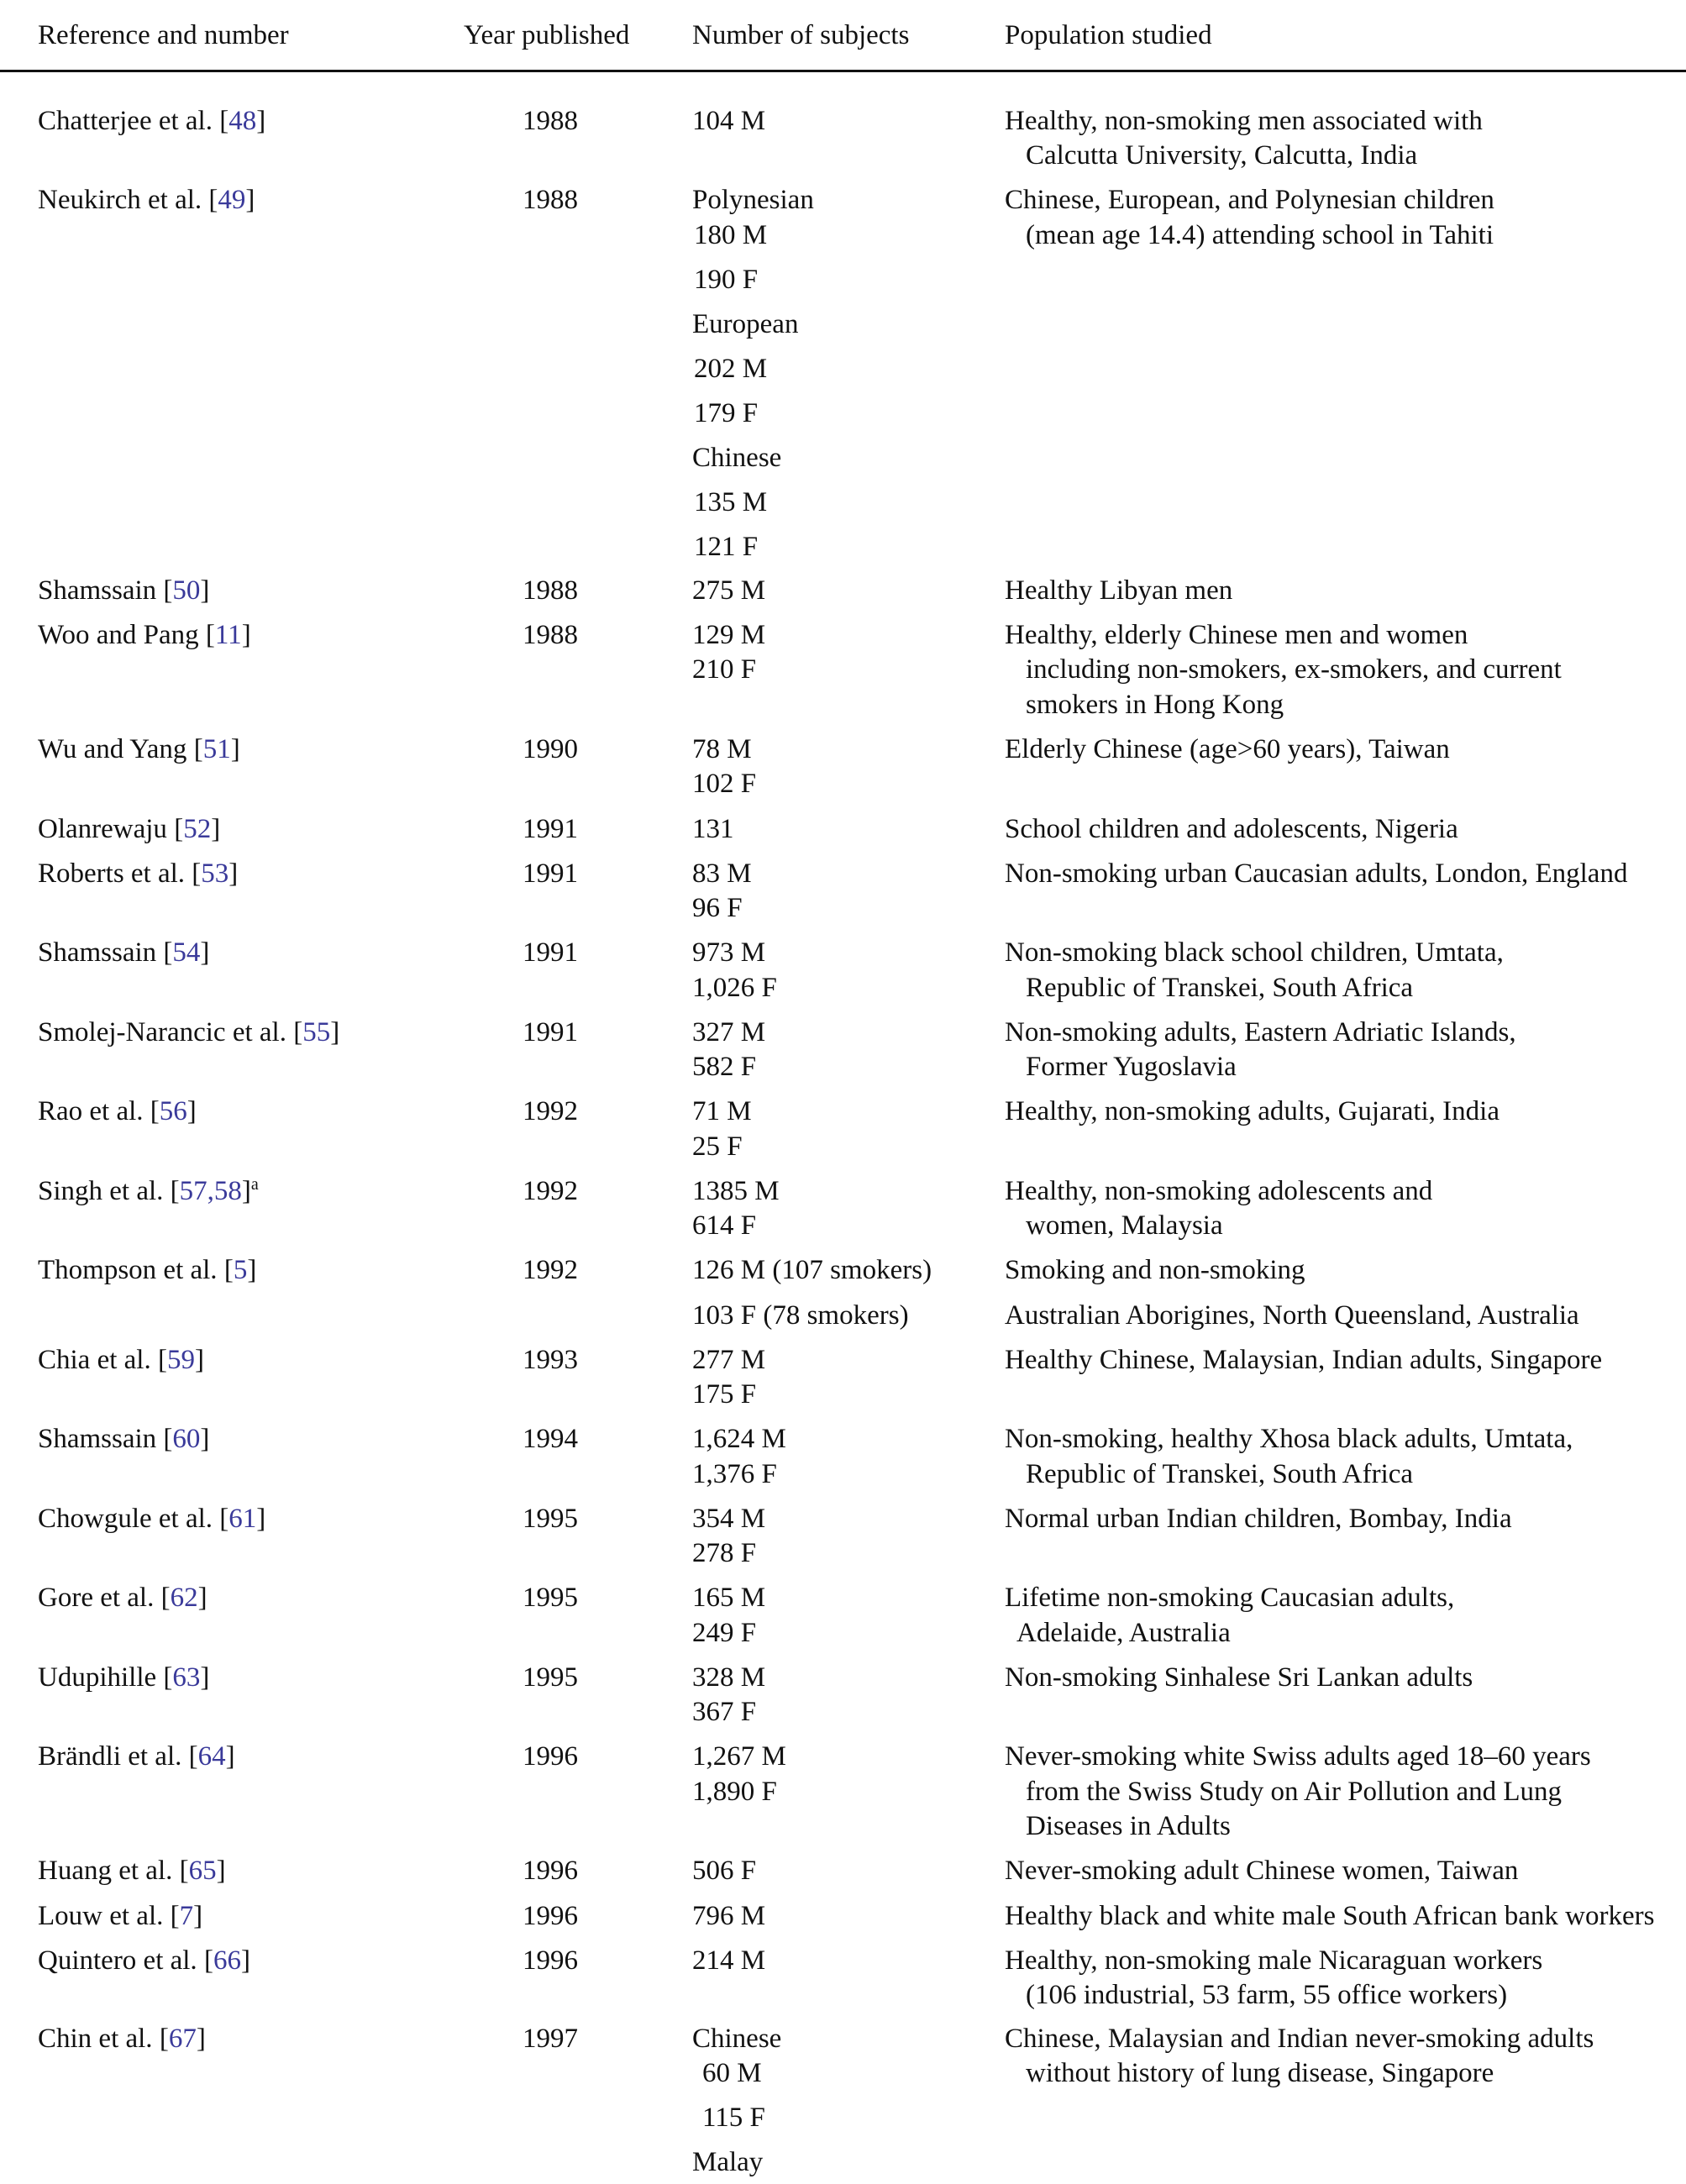  What do you see at coordinates (1219, 1190) in the screenshot?
I see `population-line: Healthy, non-smoking adolescents and` at bounding box center [1219, 1190].